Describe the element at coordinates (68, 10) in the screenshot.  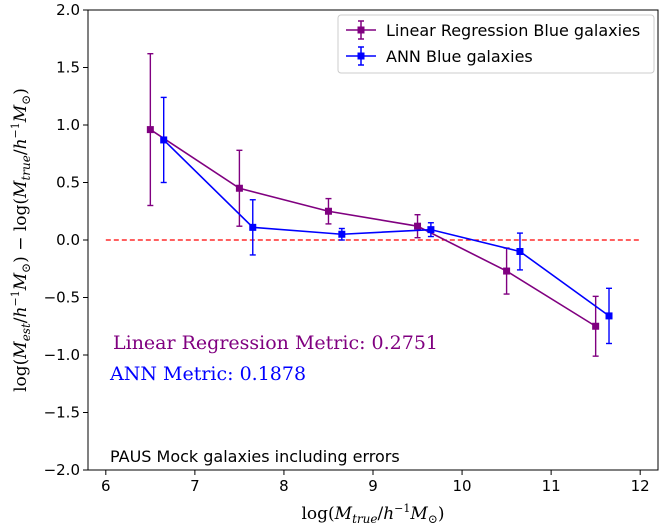
I see `y-tick-label: 2.0` at that location.